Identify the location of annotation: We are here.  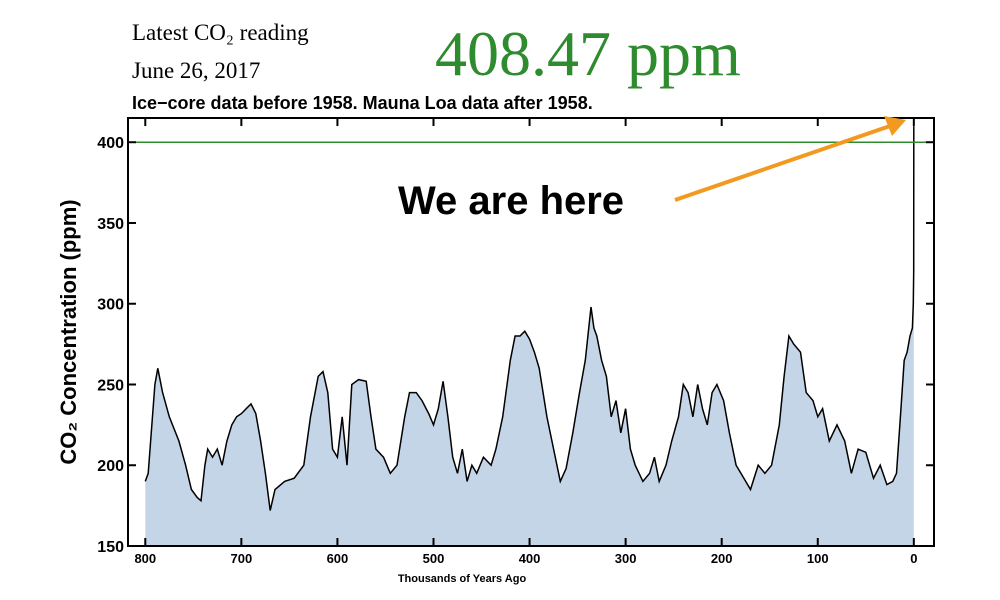
(511, 201).